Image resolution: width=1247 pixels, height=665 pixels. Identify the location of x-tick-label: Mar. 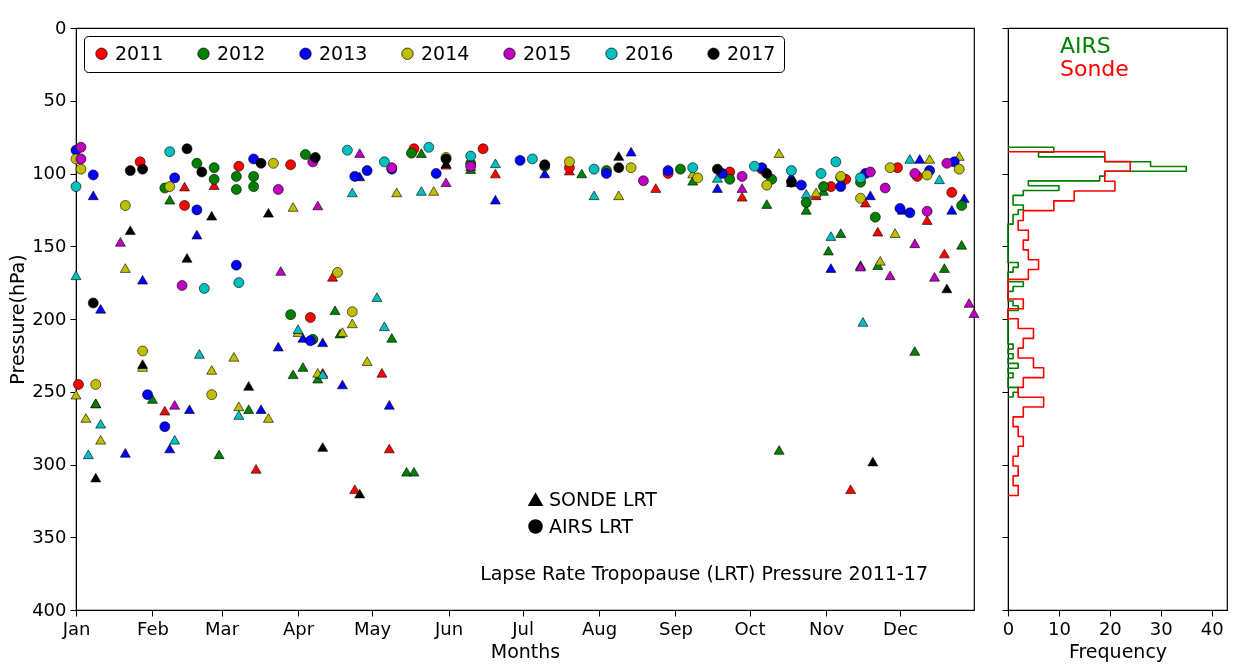
(222, 628).